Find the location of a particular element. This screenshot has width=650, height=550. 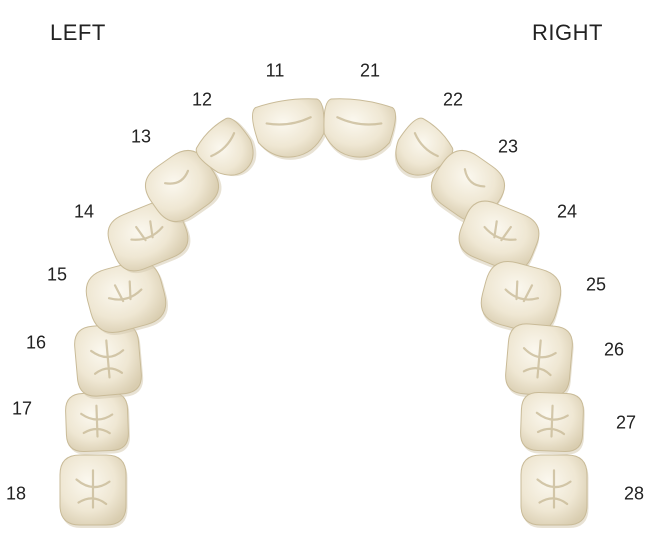

tooth-number-28: 28 is located at coordinates (634, 493).